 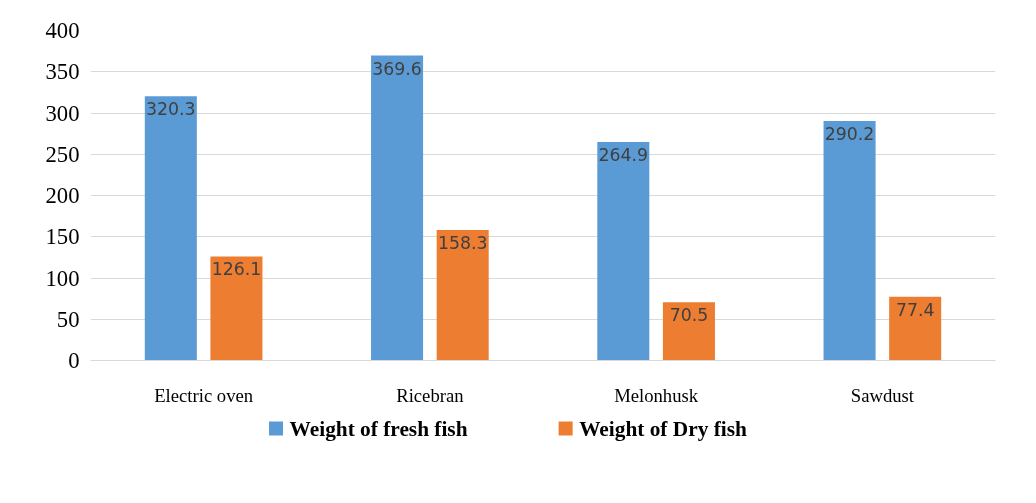 What do you see at coordinates (849, 134) in the screenshot?
I see `data-label: 290.2` at bounding box center [849, 134].